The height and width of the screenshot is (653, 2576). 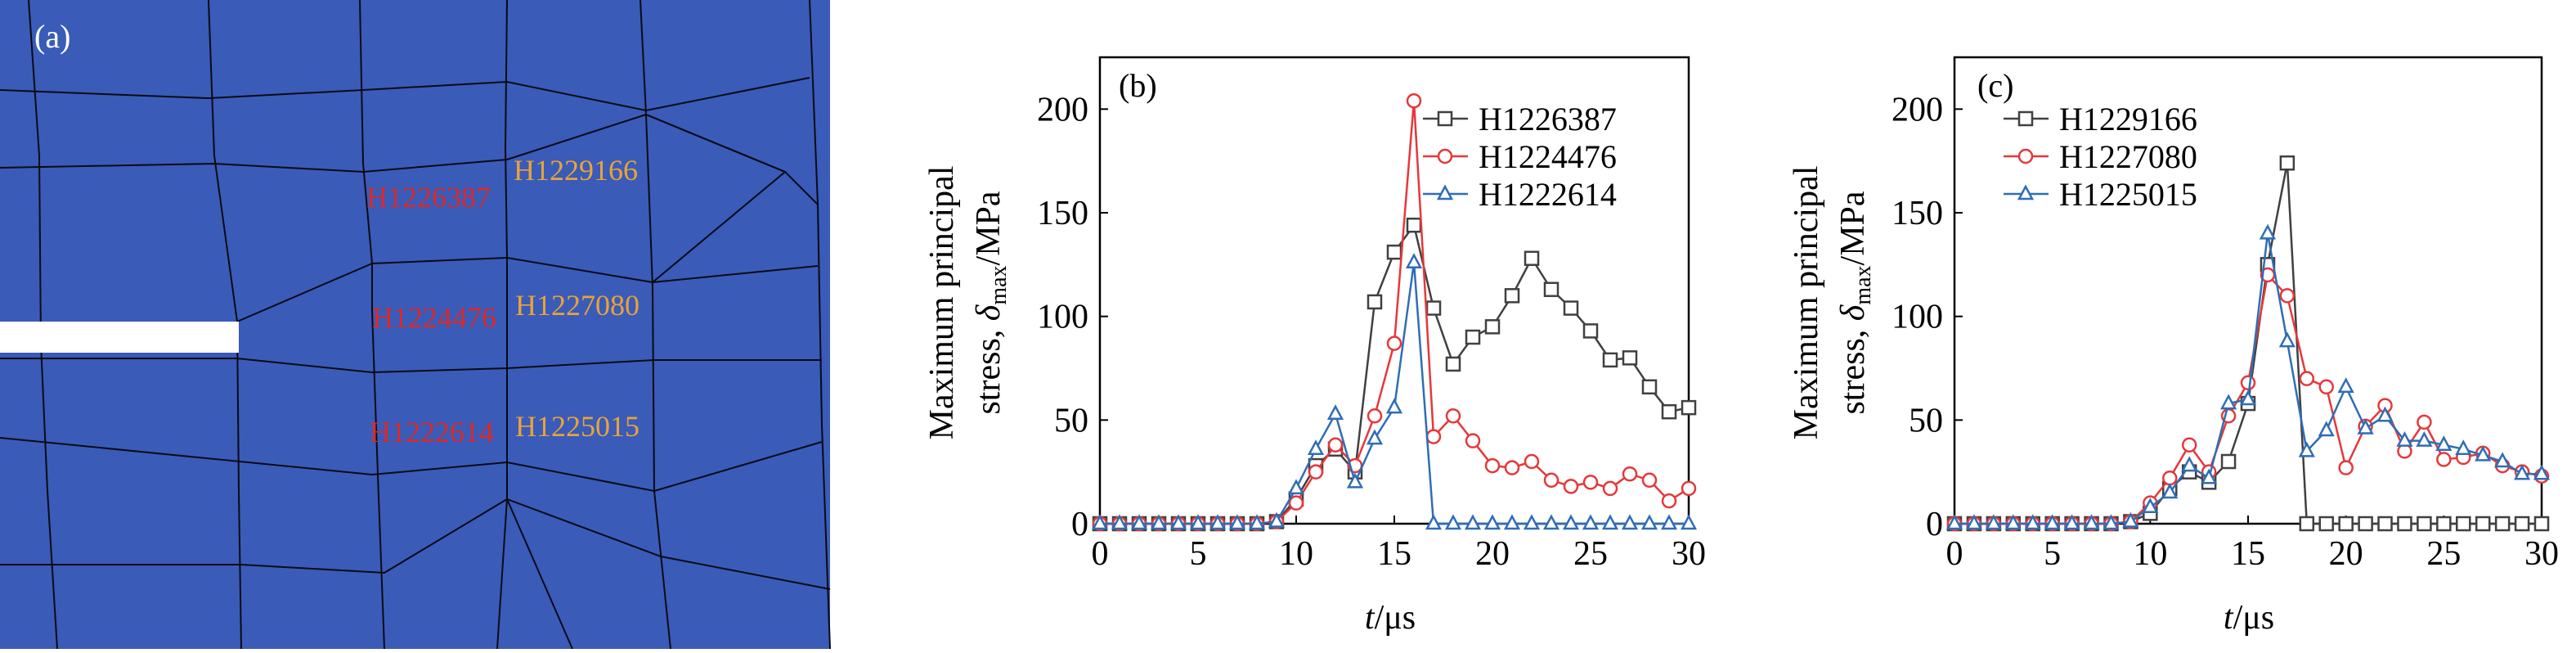 I want to click on panel-label: (b), so click(x=1138, y=86).